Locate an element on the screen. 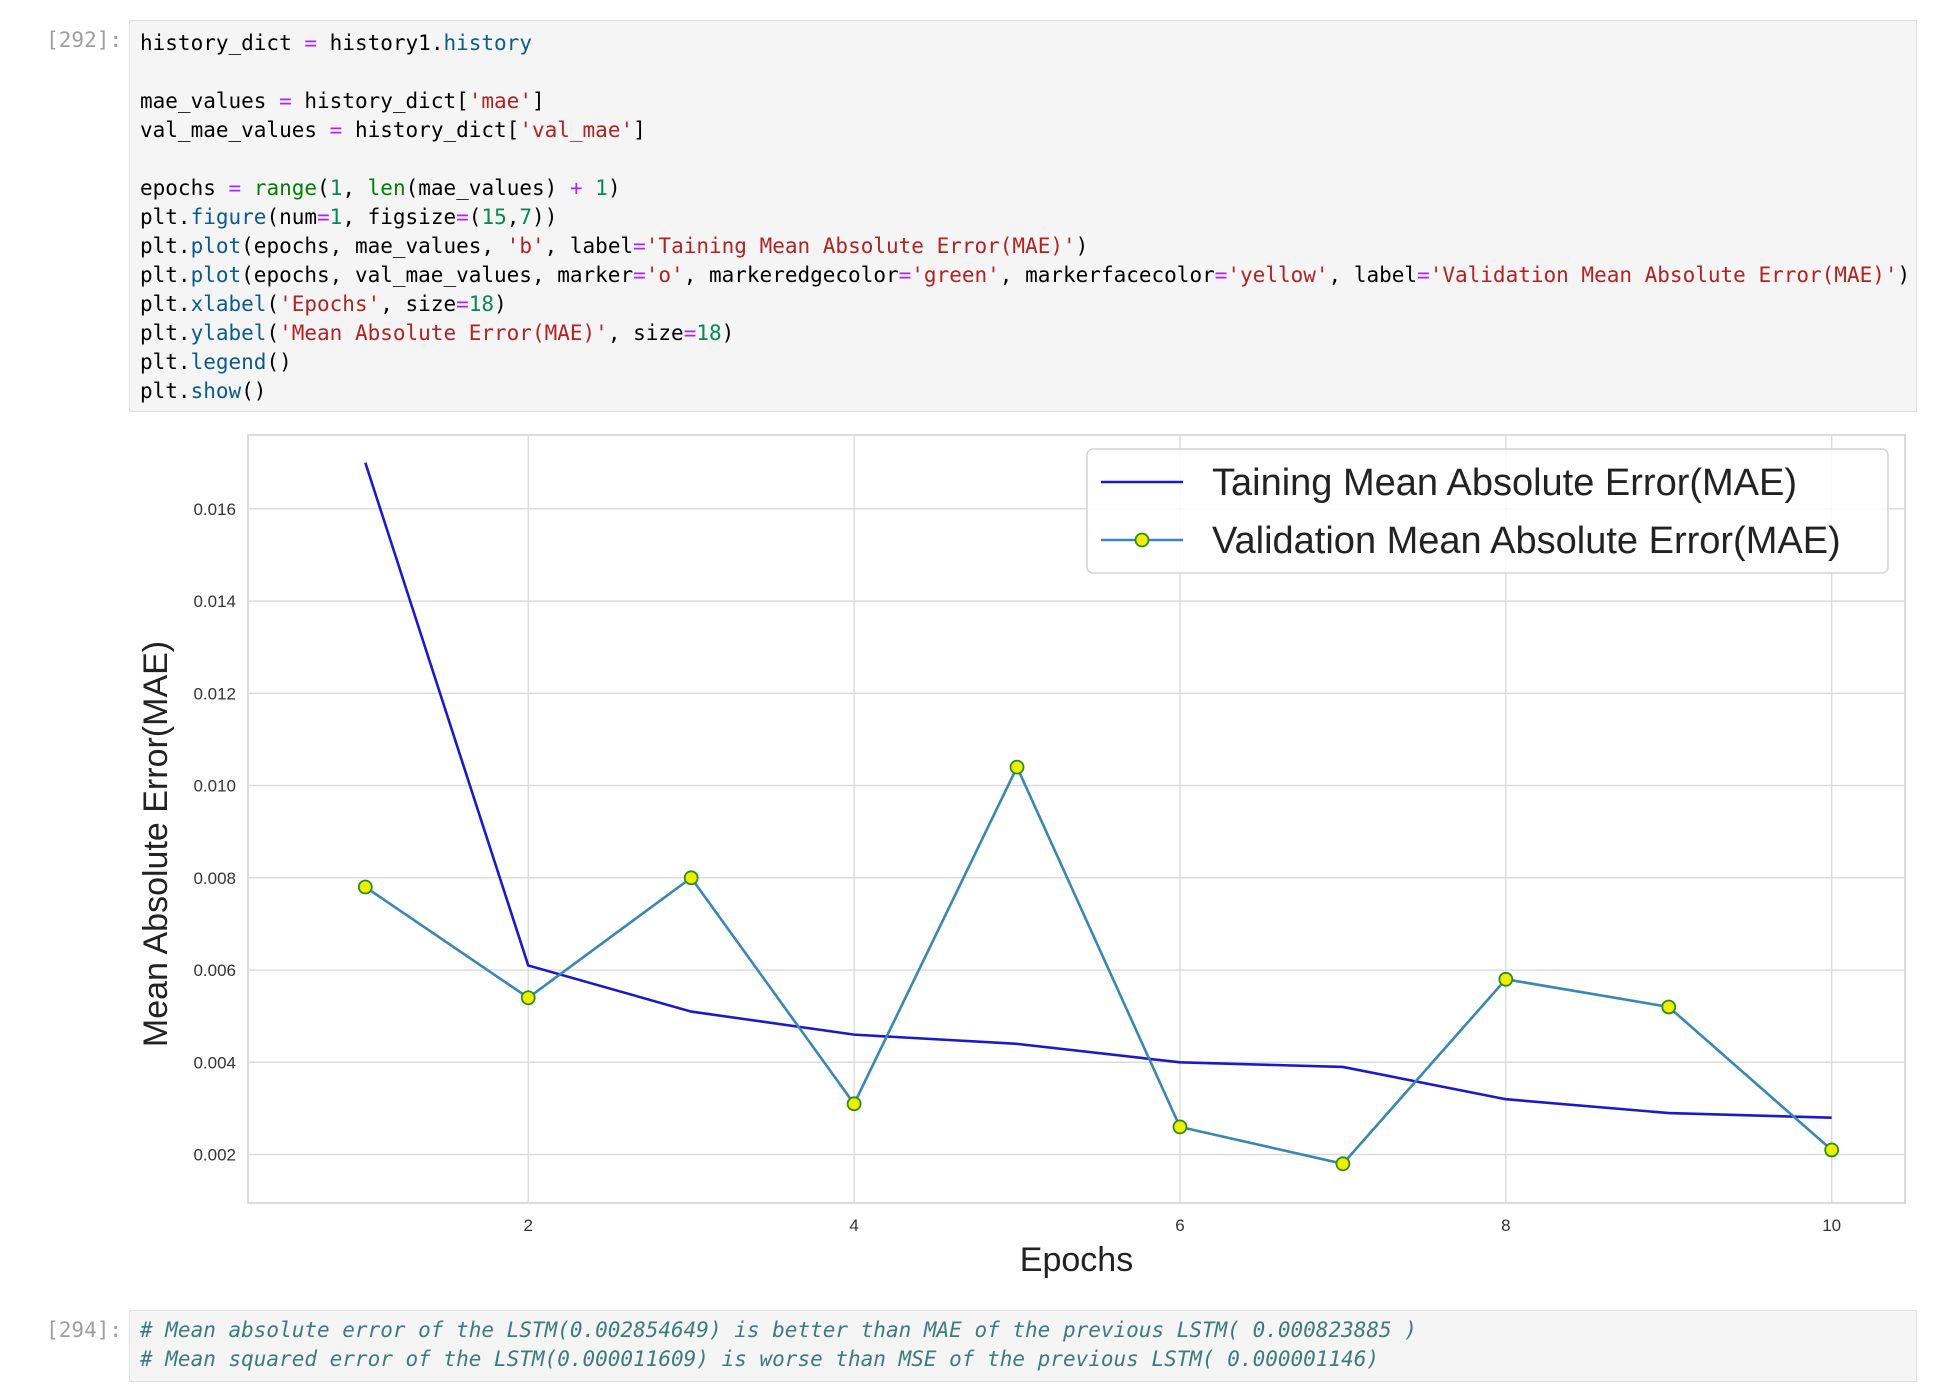 The width and height of the screenshot is (1936, 1396). y-axis-label: Mean Absolute Error(MAE) is located at coordinates (156, 844).